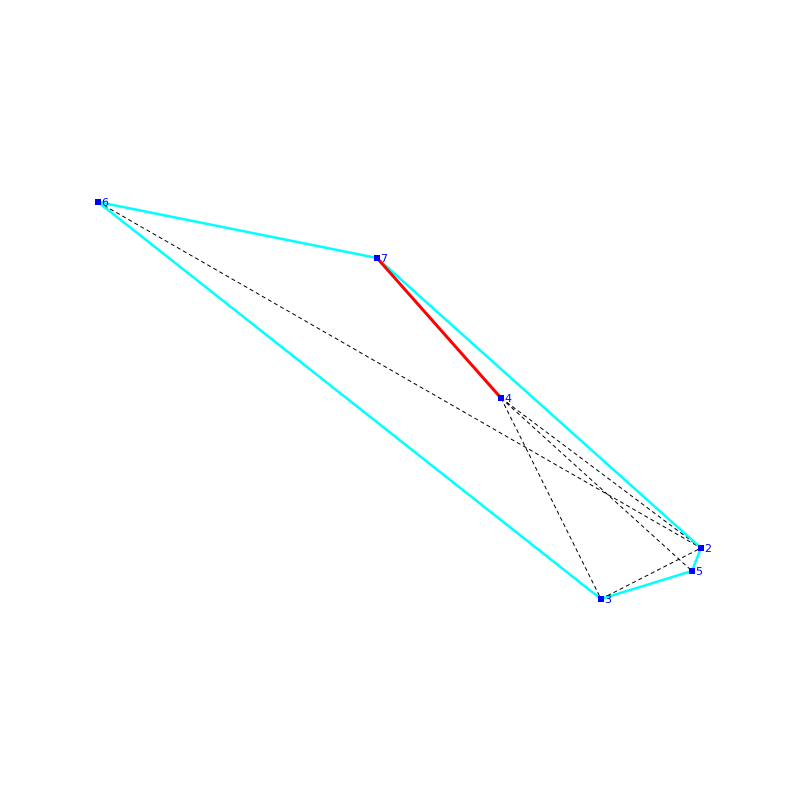  Describe the element at coordinates (708, 548) in the screenshot. I see `node-label: 2` at that location.